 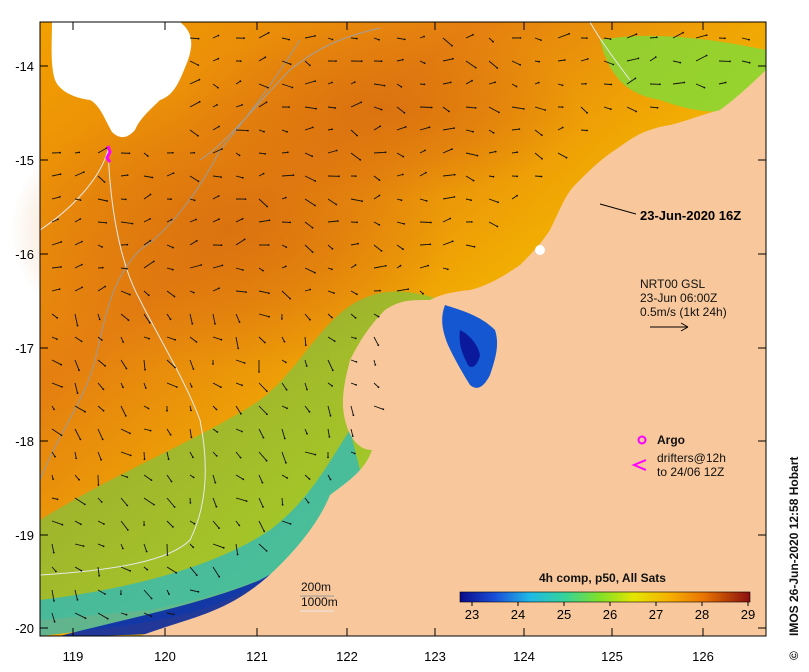 I want to click on cloud-speck, so click(x=540, y=250).